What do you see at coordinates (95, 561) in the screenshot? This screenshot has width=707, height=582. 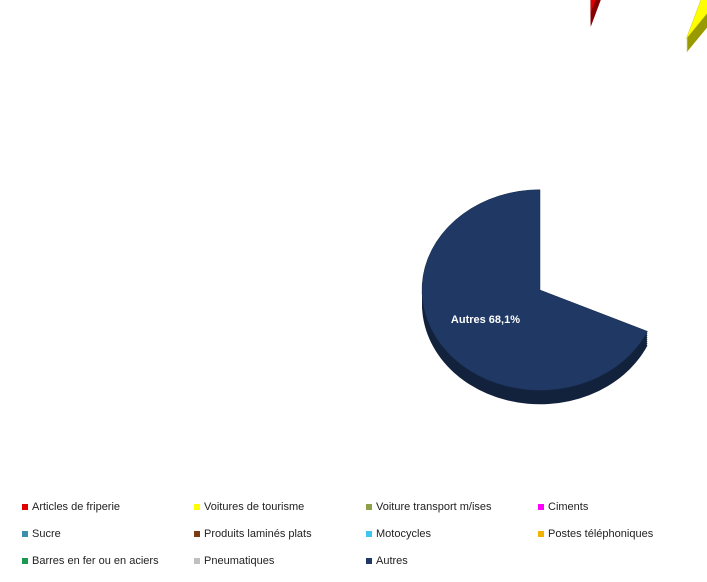 I see `legend-label: Barres en fer ou en aciers` at bounding box center [95, 561].